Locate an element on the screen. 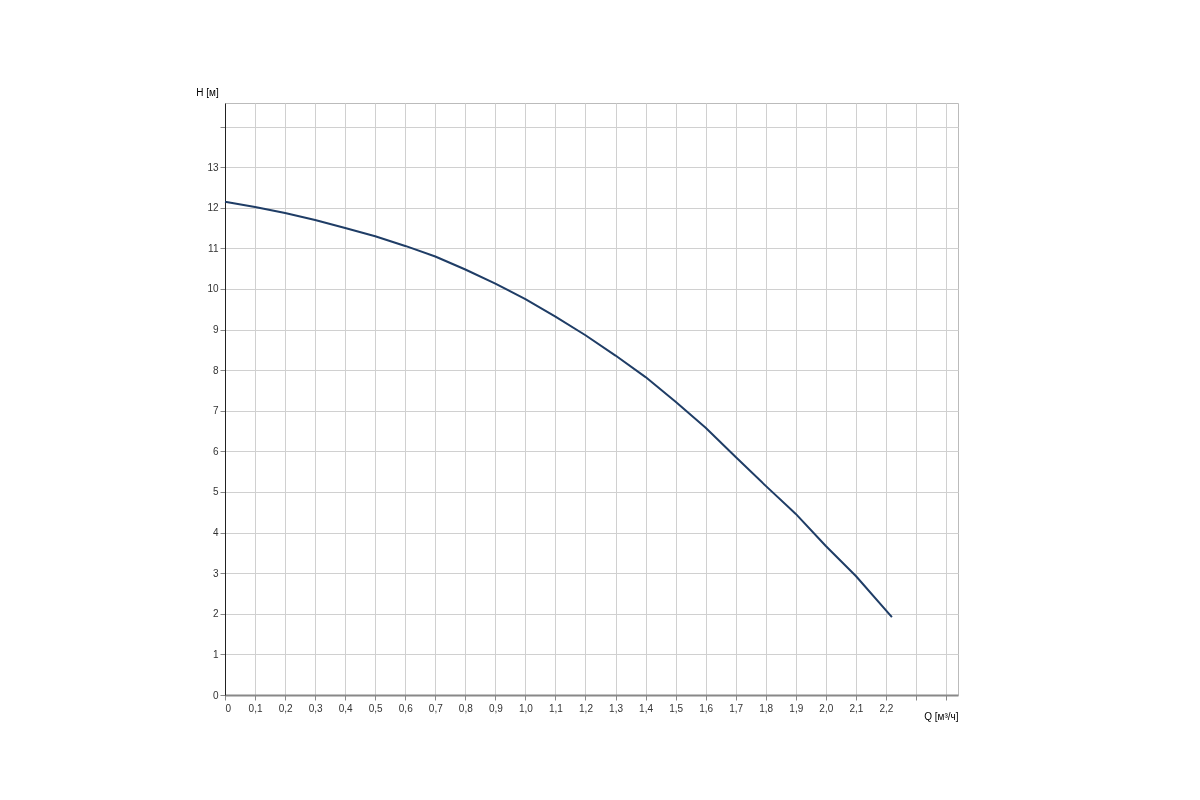 The height and width of the screenshot is (800, 1200). y-tick-label: 9 is located at coordinates (215, 330).